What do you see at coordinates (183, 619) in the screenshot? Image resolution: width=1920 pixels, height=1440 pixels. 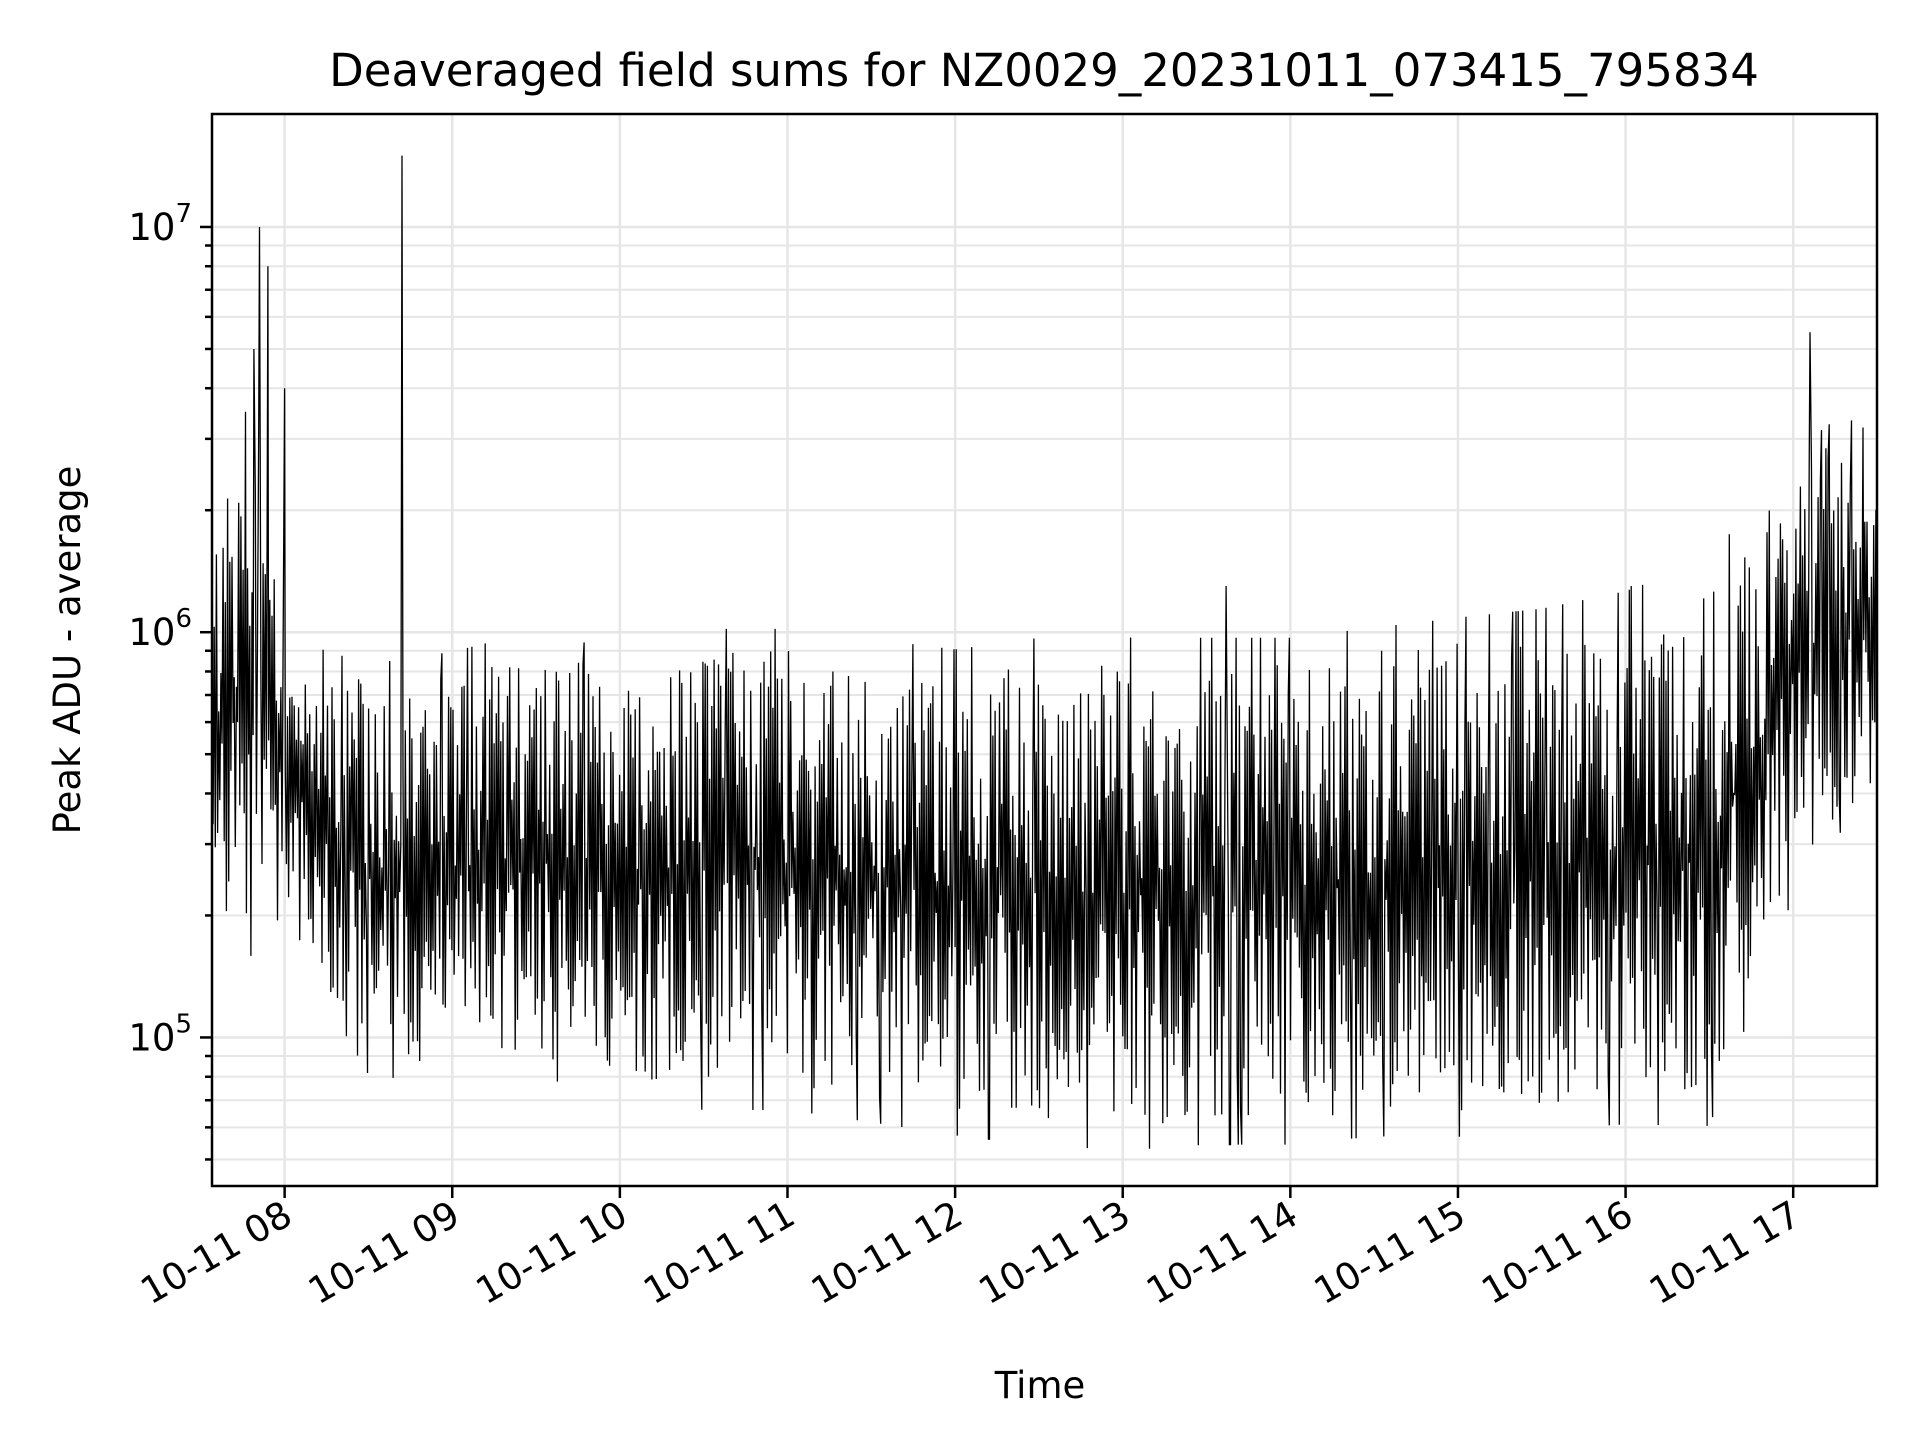 I see `y-tick-exponent: 6` at bounding box center [183, 619].